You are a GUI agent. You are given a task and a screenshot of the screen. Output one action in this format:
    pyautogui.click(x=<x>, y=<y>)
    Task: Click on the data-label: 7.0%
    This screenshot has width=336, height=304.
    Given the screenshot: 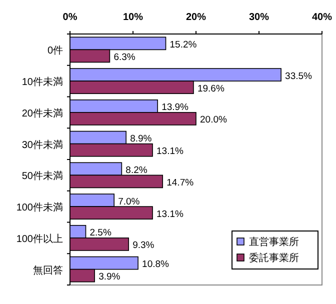 What is the action you would take?
    pyautogui.click(x=129, y=202)
    